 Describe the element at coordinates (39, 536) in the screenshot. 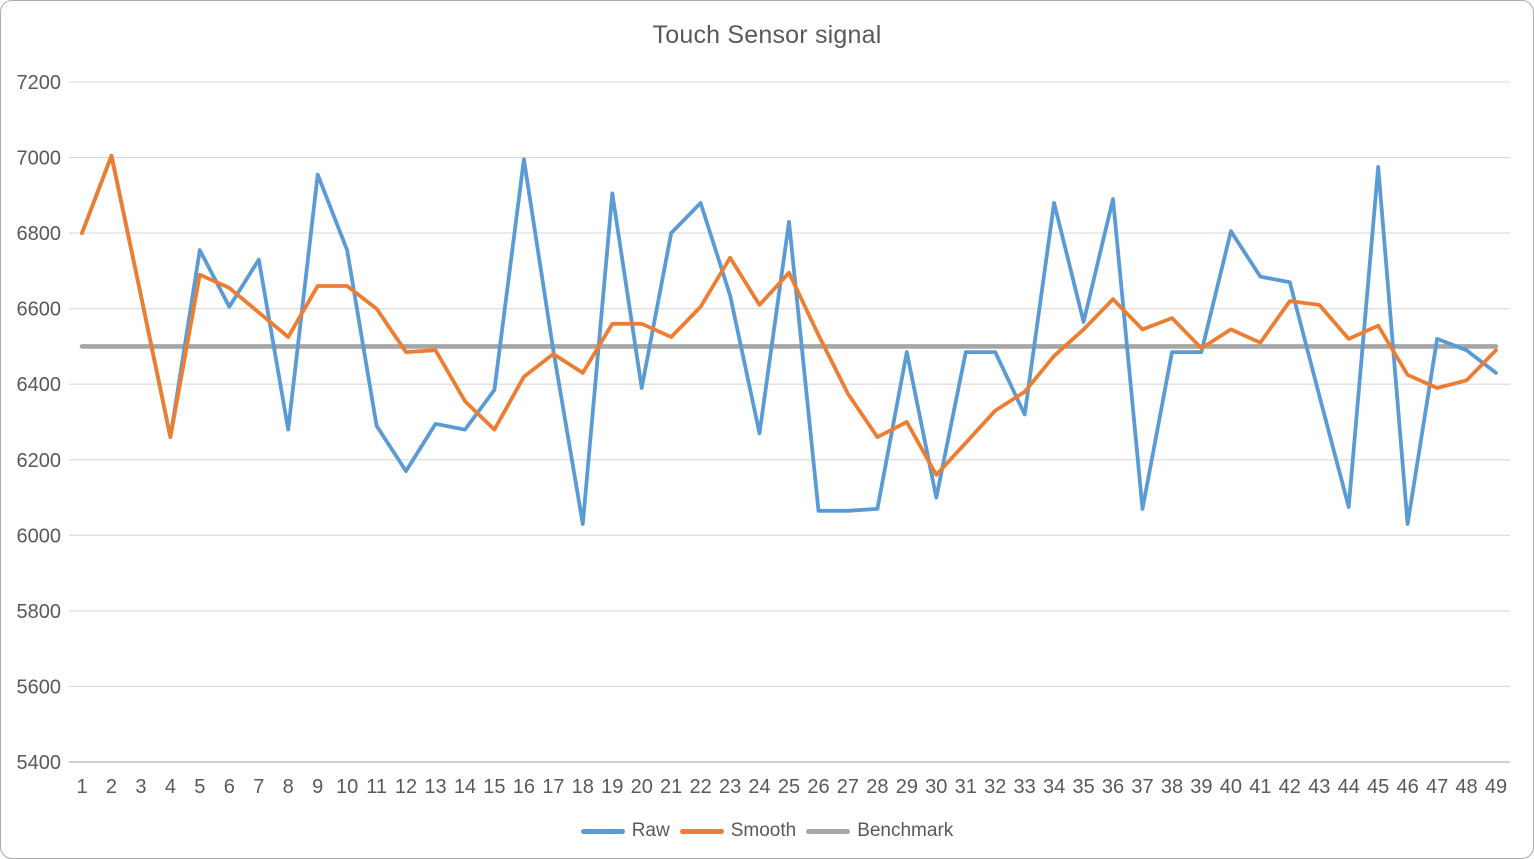

I see `y-axis-tick-label: 6000` at that location.